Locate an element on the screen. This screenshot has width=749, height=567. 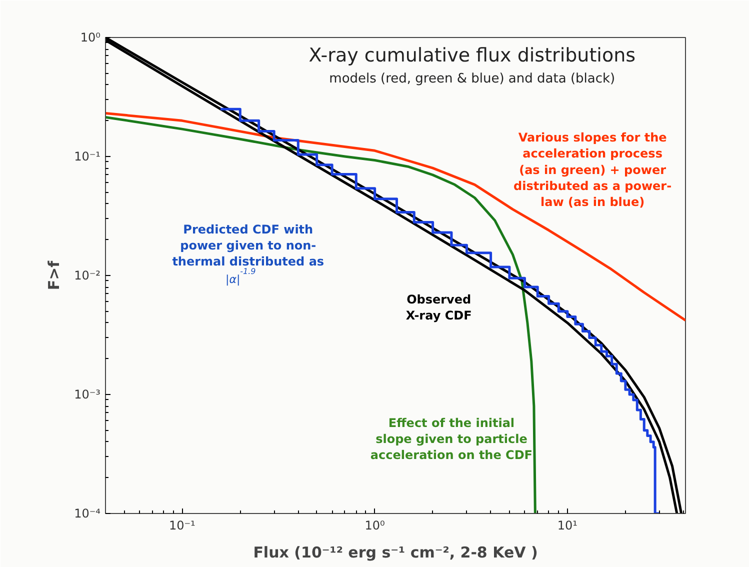
y-tick-label: 10⁻³ is located at coordinates (87, 395).